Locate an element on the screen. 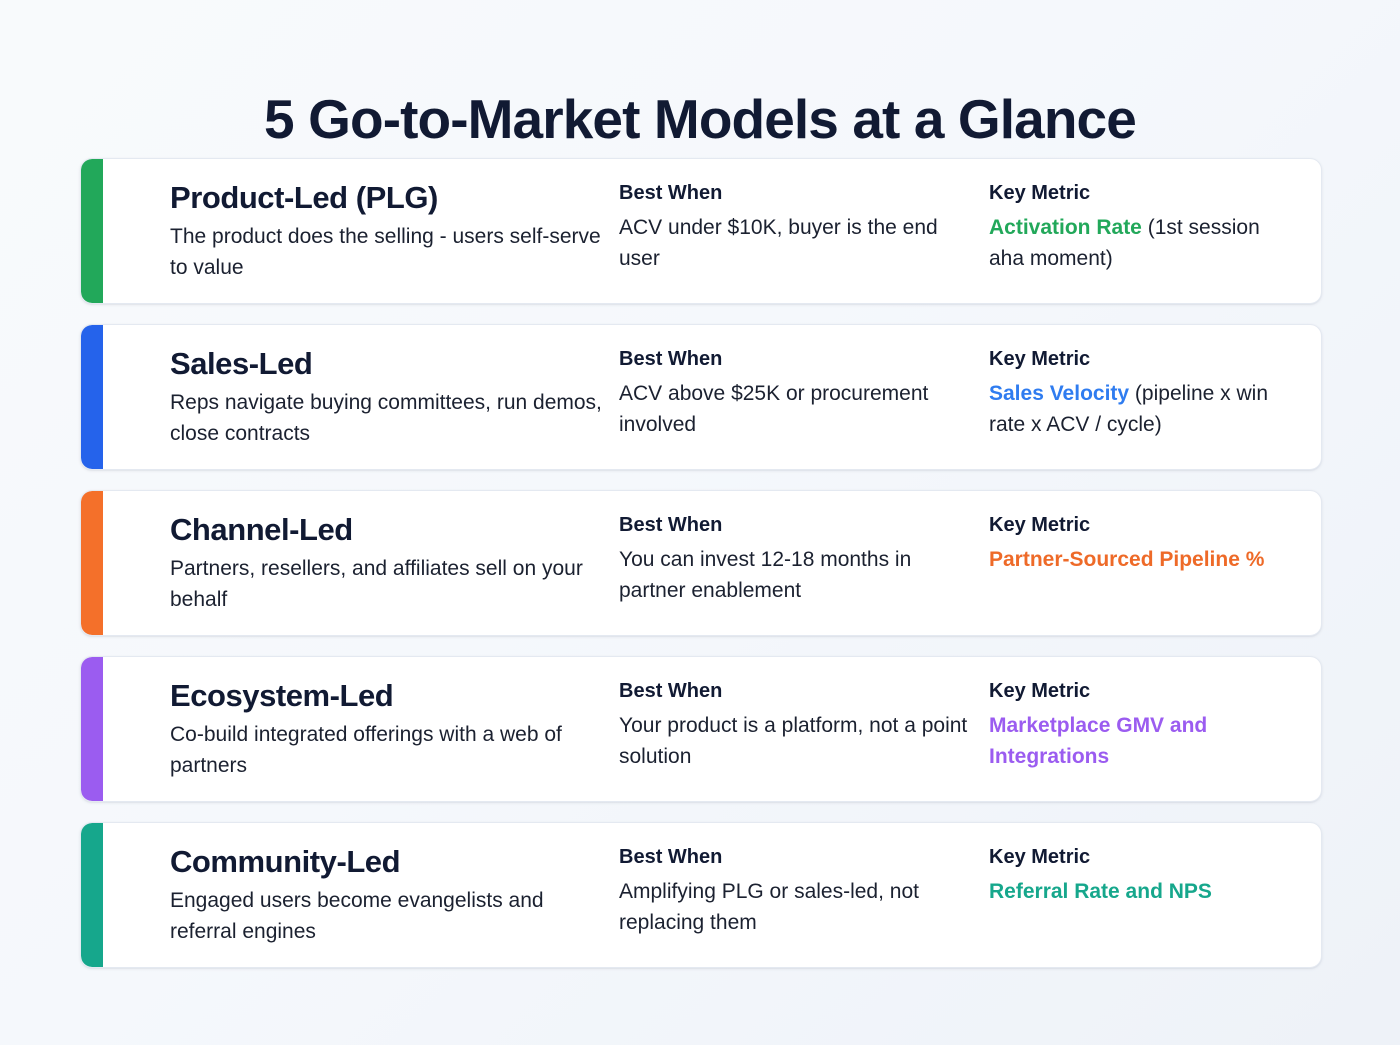 This screenshot has width=1400, height=1045. model-name: Sales-Led is located at coordinates (241, 363).